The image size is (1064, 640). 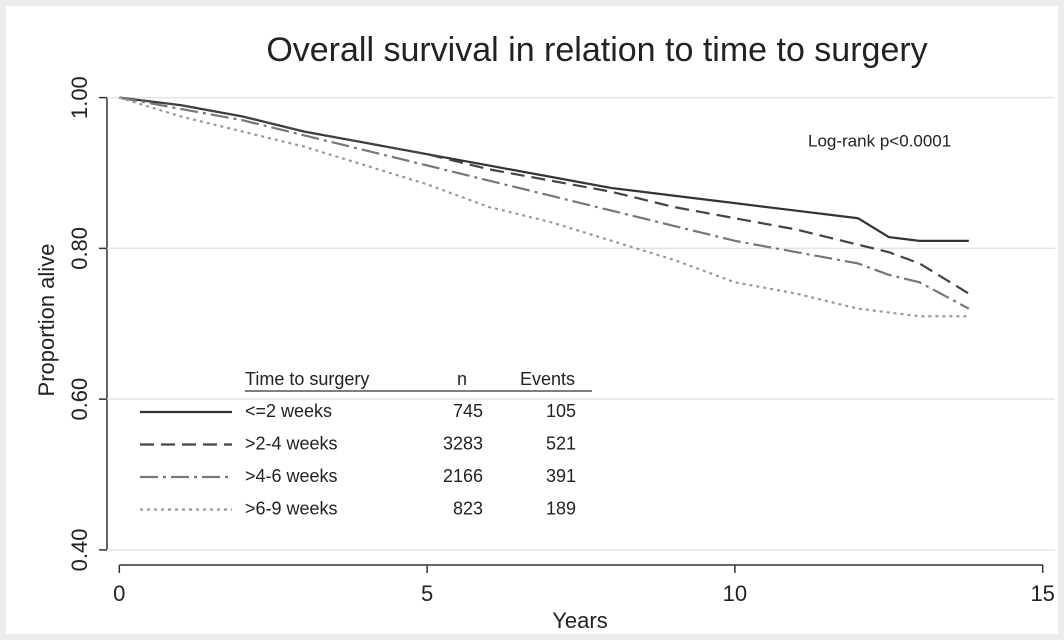 What do you see at coordinates (468, 411) in the screenshot?
I see `legend-n: 745` at bounding box center [468, 411].